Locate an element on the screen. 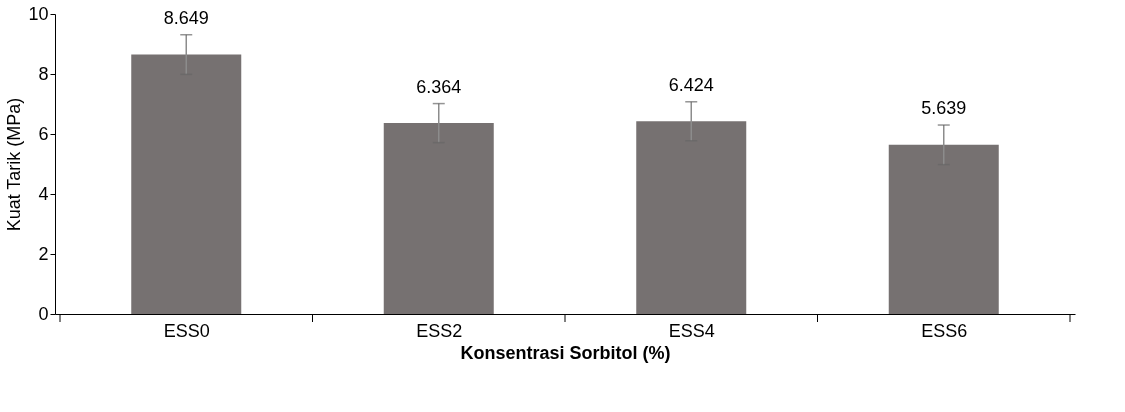 The width and height of the screenshot is (1125, 412). y-tick-label: 4 is located at coordinates (43, 193).